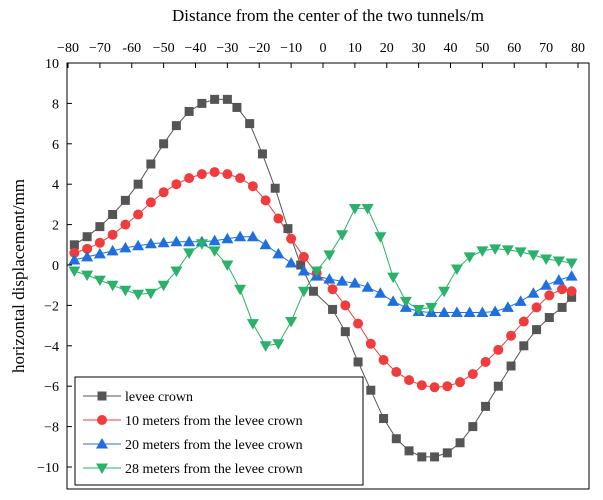 The image size is (603, 500). I want to click on y-tick-label: 8, so click(55, 104).